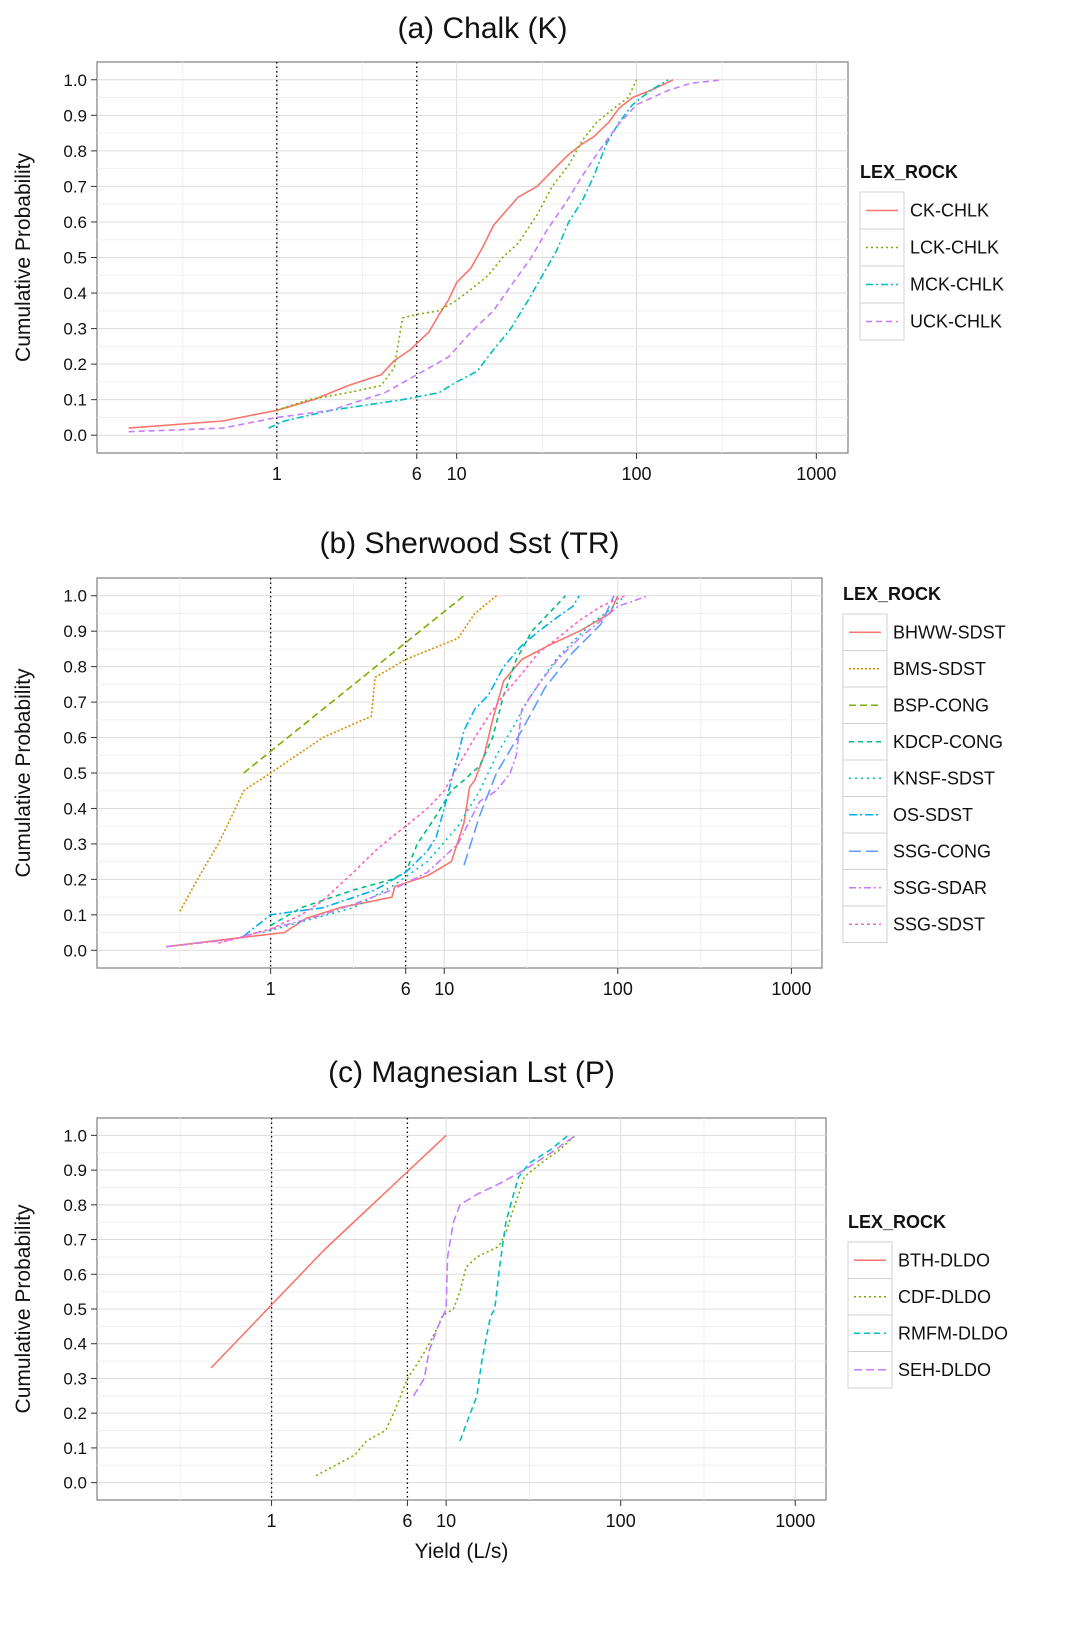 The height and width of the screenshot is (1639, 1080). I want to click on series-line-knsf-sdst, so click(444, 764).